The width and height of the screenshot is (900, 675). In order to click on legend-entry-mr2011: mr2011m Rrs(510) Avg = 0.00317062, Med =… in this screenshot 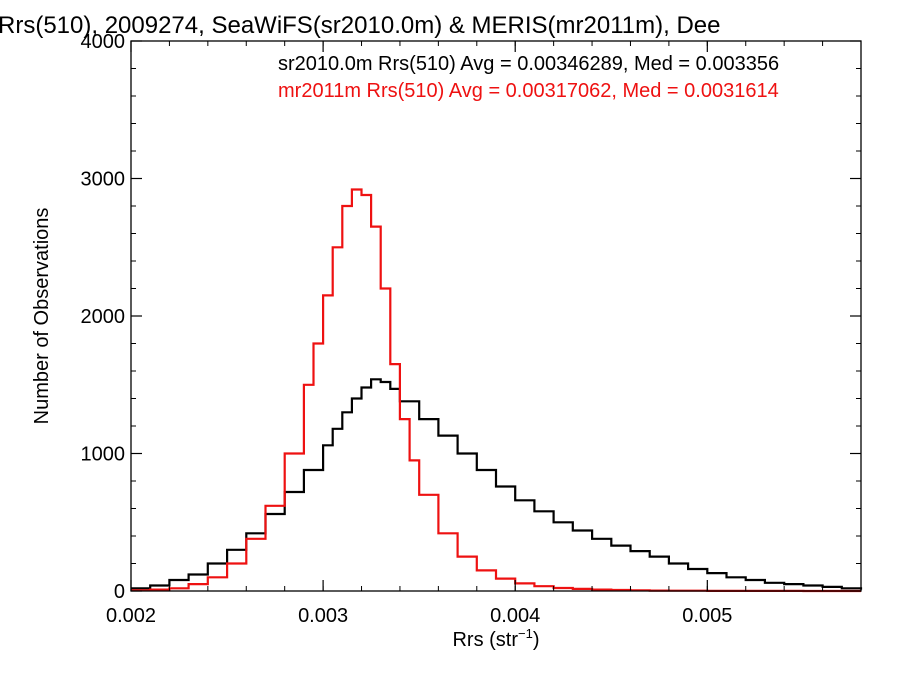, I will do `click(528, 91)`.